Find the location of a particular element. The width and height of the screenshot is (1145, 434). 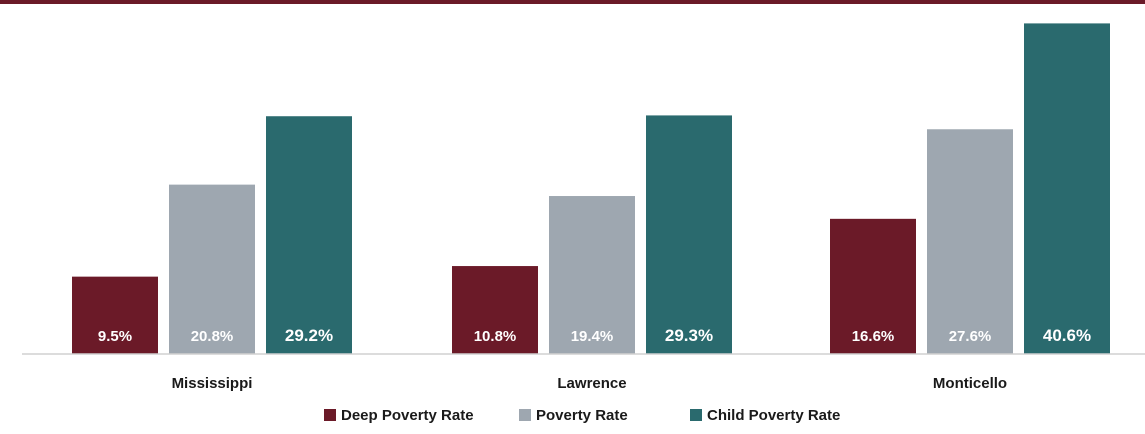

bar-monticello-poverty-rate is located at coordinates (970, 241).